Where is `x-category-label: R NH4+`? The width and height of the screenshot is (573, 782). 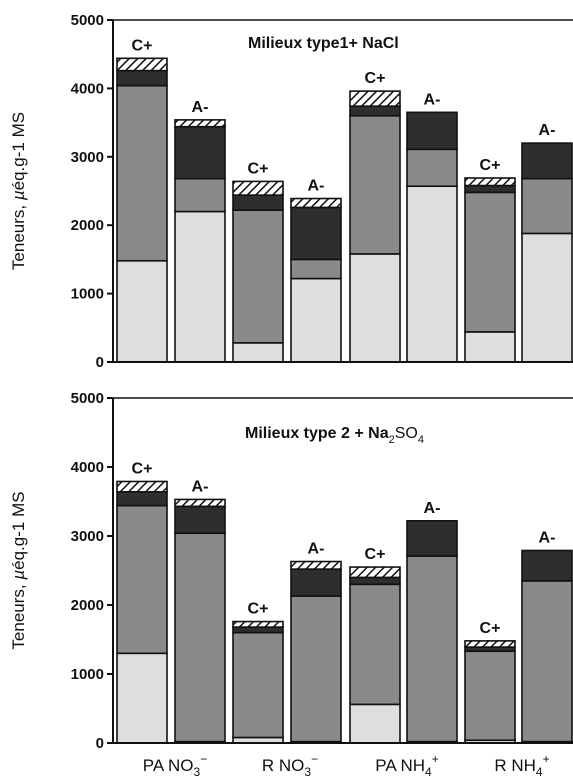 x-category-label: R NH4+ is located at coordinates (521, 765).